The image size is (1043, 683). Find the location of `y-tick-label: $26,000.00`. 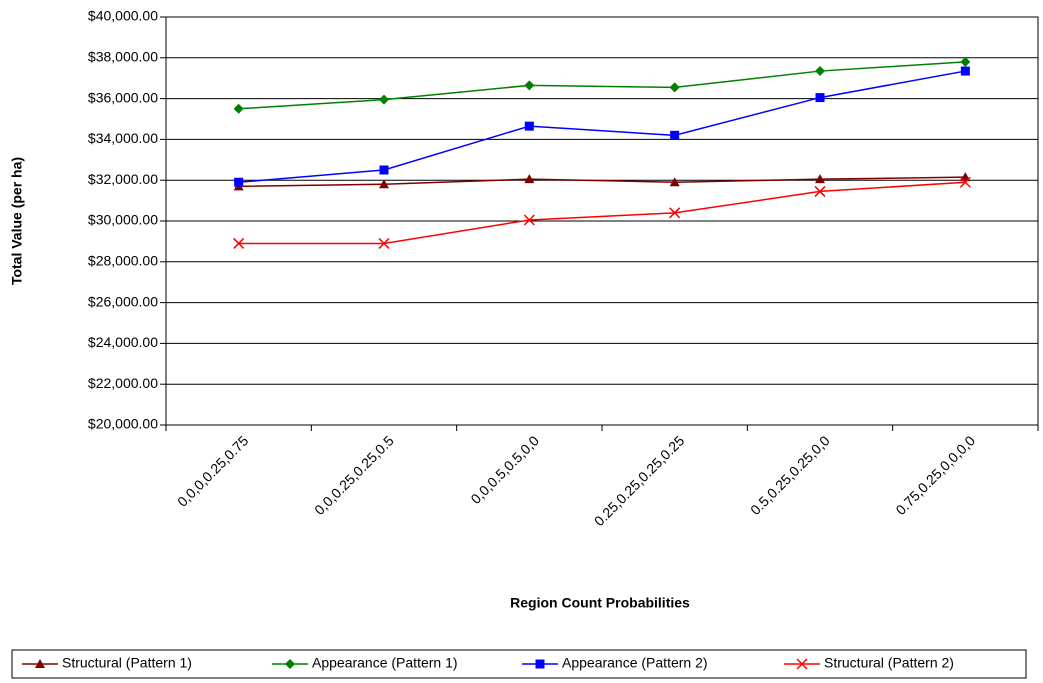

y-tick-label: $26,000.00 is located at coordinates (123, 301).